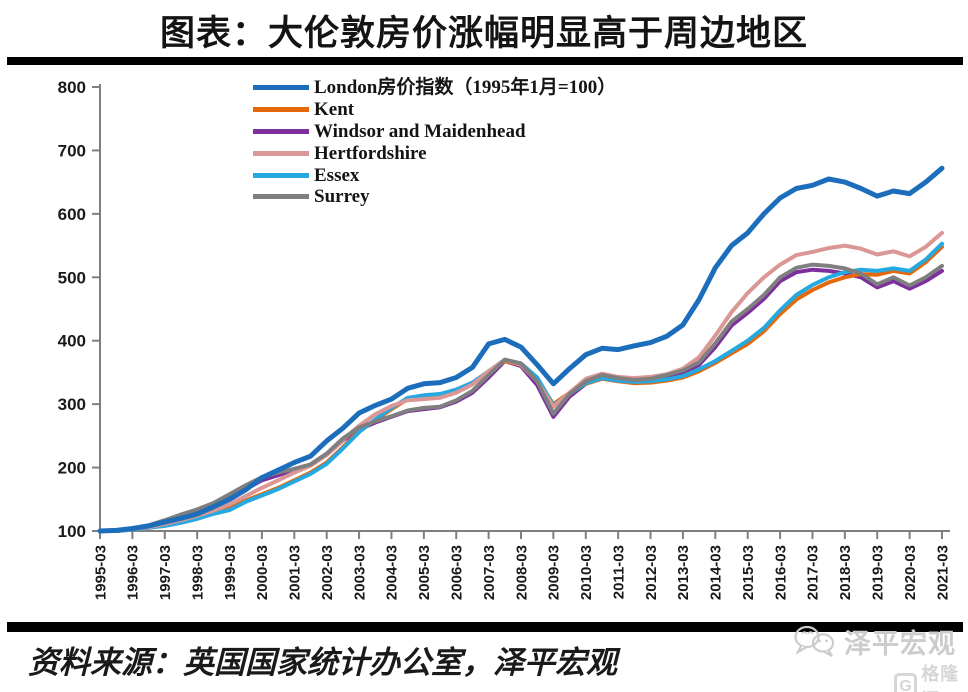 The image size is (968, 692). I want to click on legend-item-windsor-and-maidenhead: Windsor and Maidenhead, so click(434, 132).